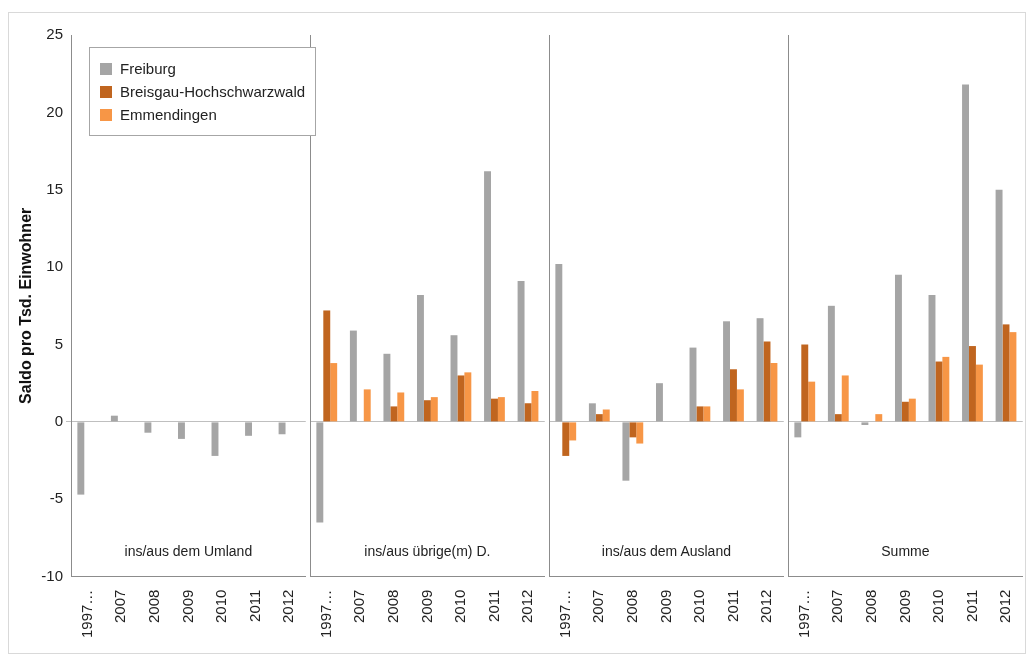 The height and width of the screenshot is (670, 1032). Describe the element at coordinates (213, 91) in the screenshot. I see `legend-label: Breisgau-Hochschwarzwald` at that location.